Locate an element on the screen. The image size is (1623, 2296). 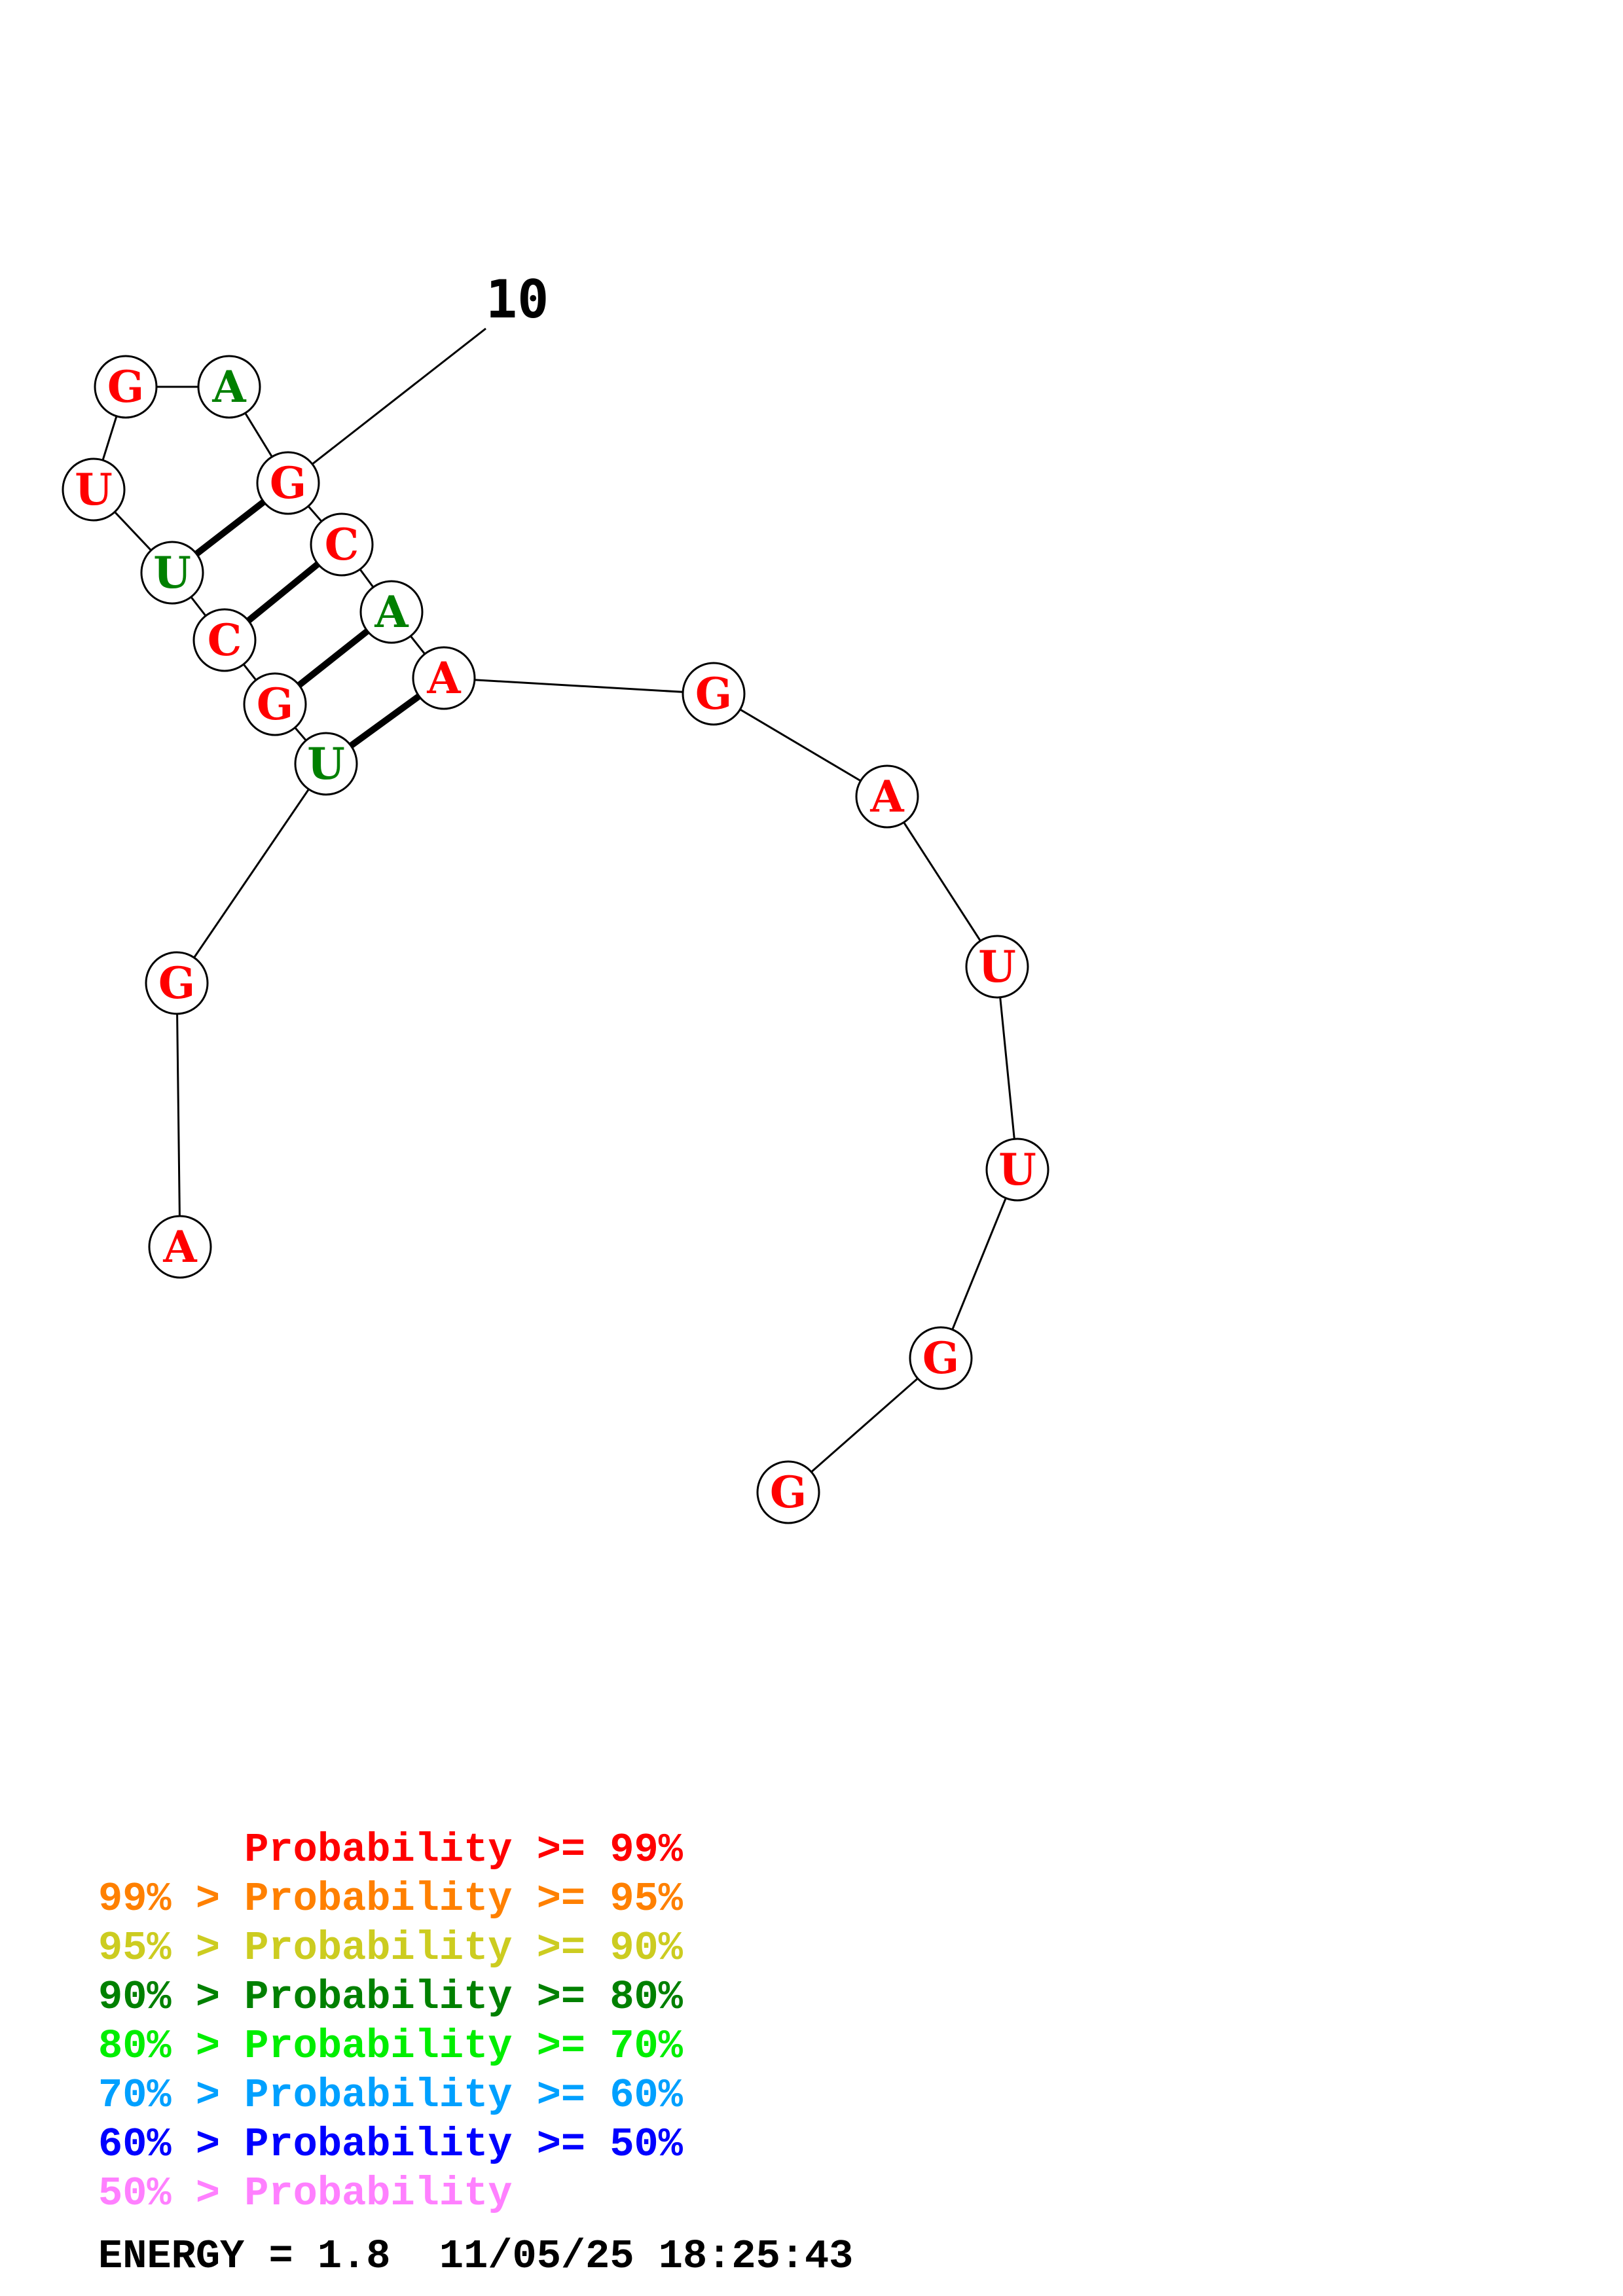
nucleotide-13: A is located at coordinates (444, 678).